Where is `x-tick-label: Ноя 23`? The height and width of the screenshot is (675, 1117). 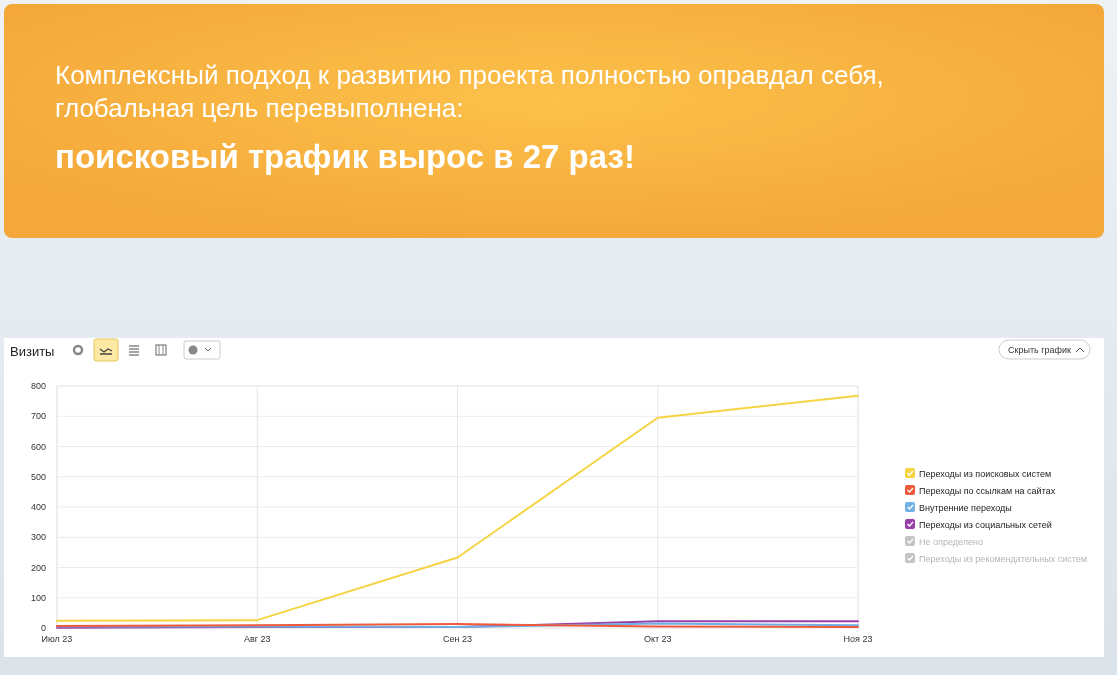 x-tick-label: Ноя 23 is located at coordinates (858, 639).